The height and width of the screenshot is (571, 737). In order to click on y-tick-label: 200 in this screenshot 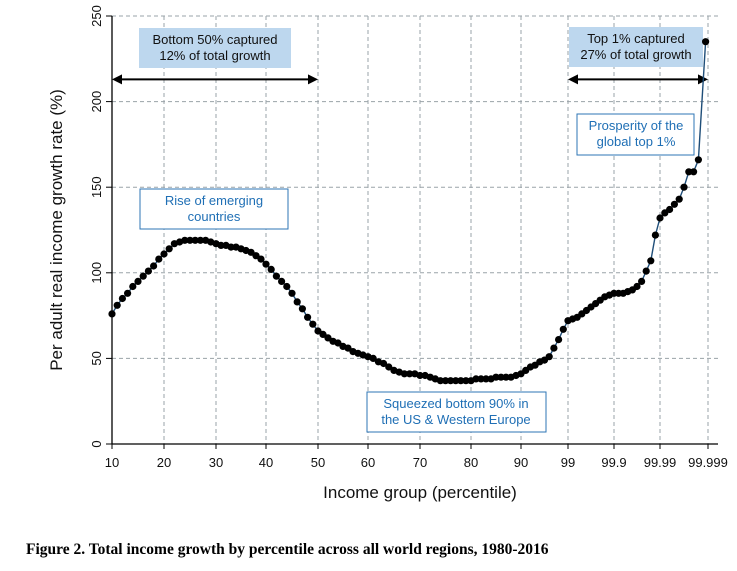, I will do `click(96, 102)`.